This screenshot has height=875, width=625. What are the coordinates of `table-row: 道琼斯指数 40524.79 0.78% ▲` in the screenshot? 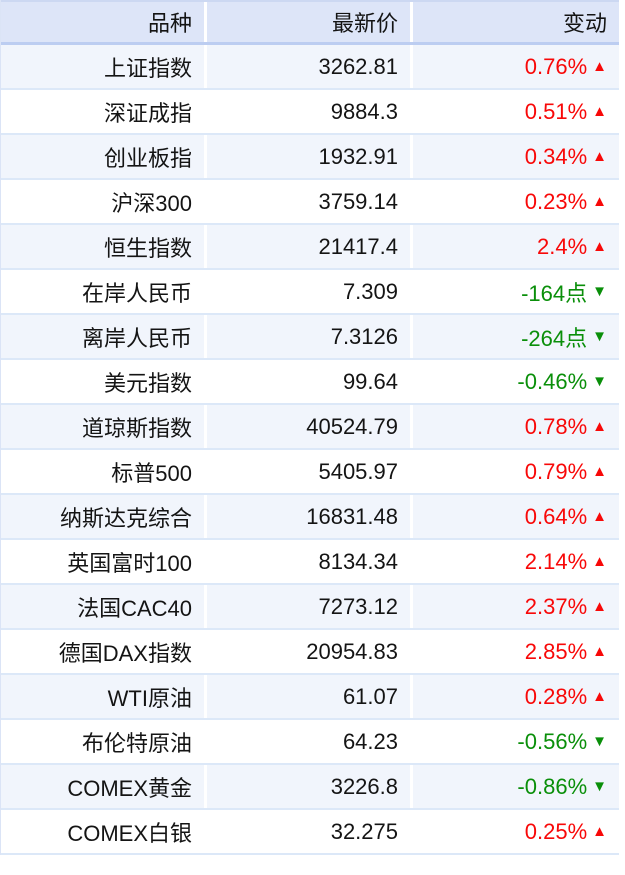 It's located at (310, 427).